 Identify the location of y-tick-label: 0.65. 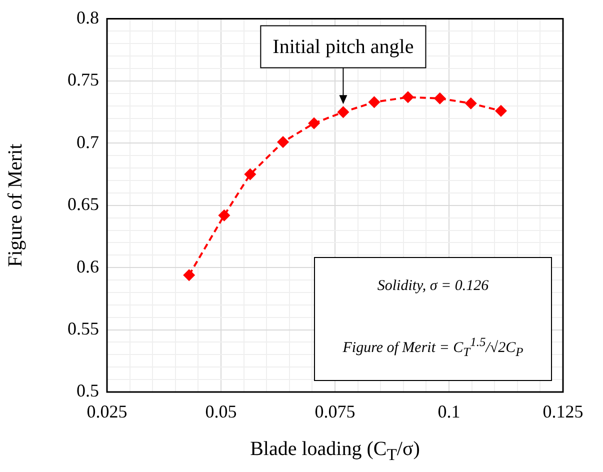
(83, 204).